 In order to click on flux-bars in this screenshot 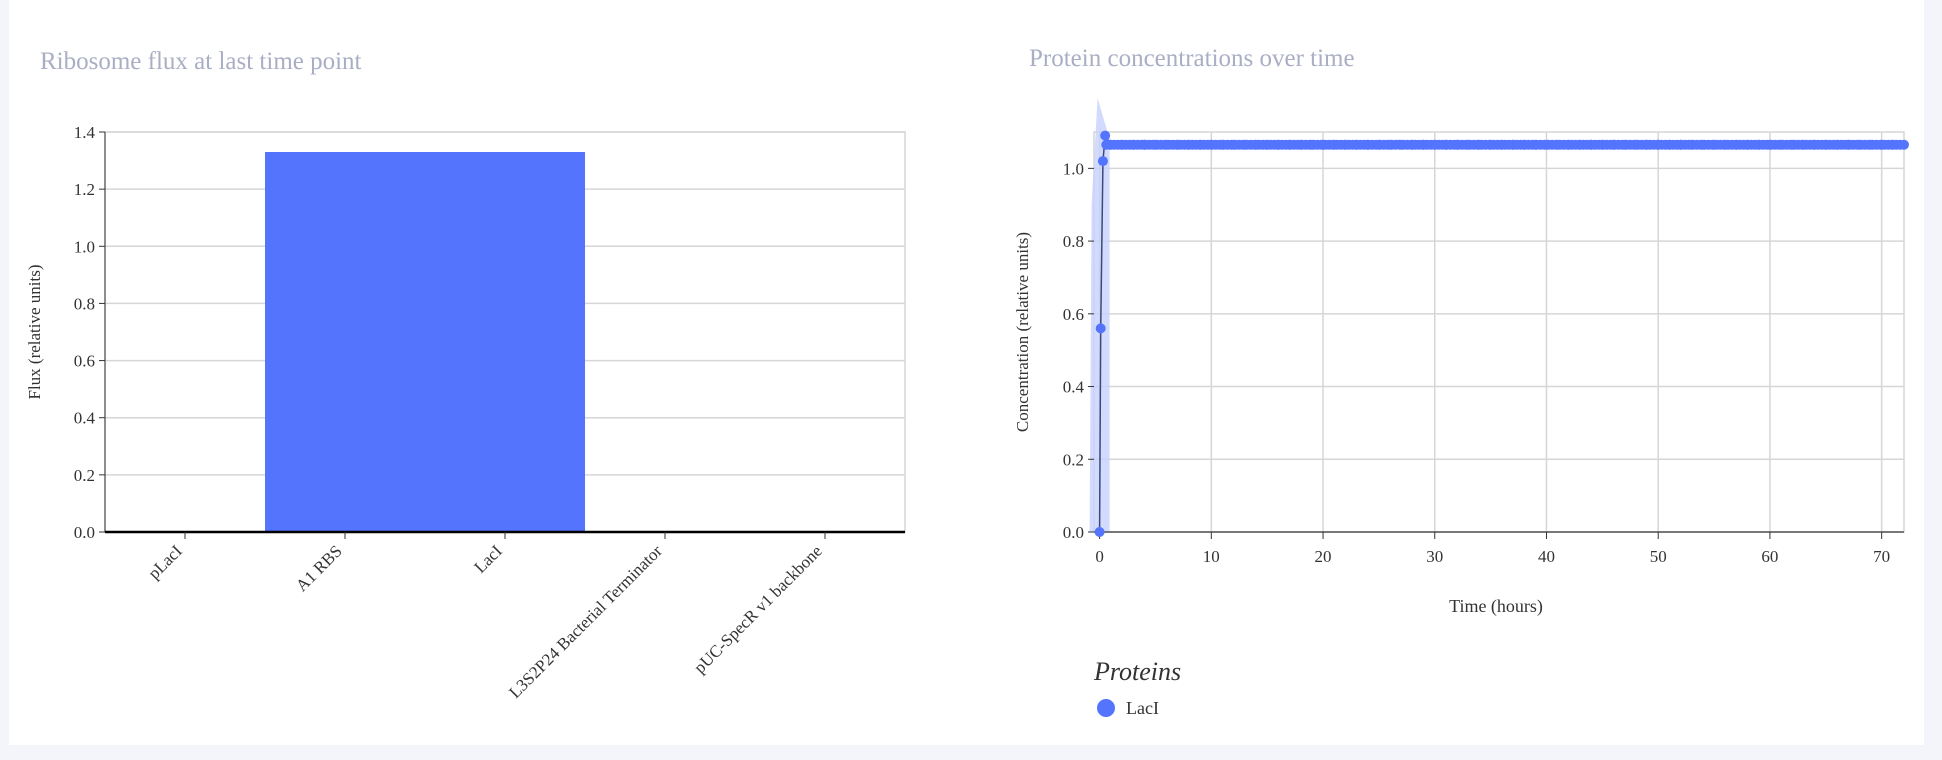, I will do `click(425, 342)`.